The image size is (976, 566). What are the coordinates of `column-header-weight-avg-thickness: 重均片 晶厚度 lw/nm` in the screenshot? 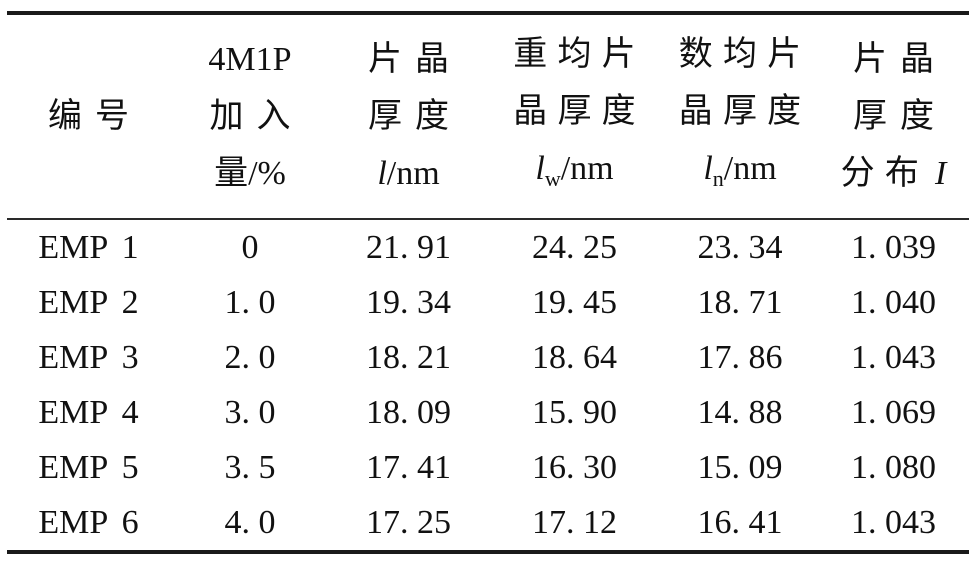 It's located at (574, 116).